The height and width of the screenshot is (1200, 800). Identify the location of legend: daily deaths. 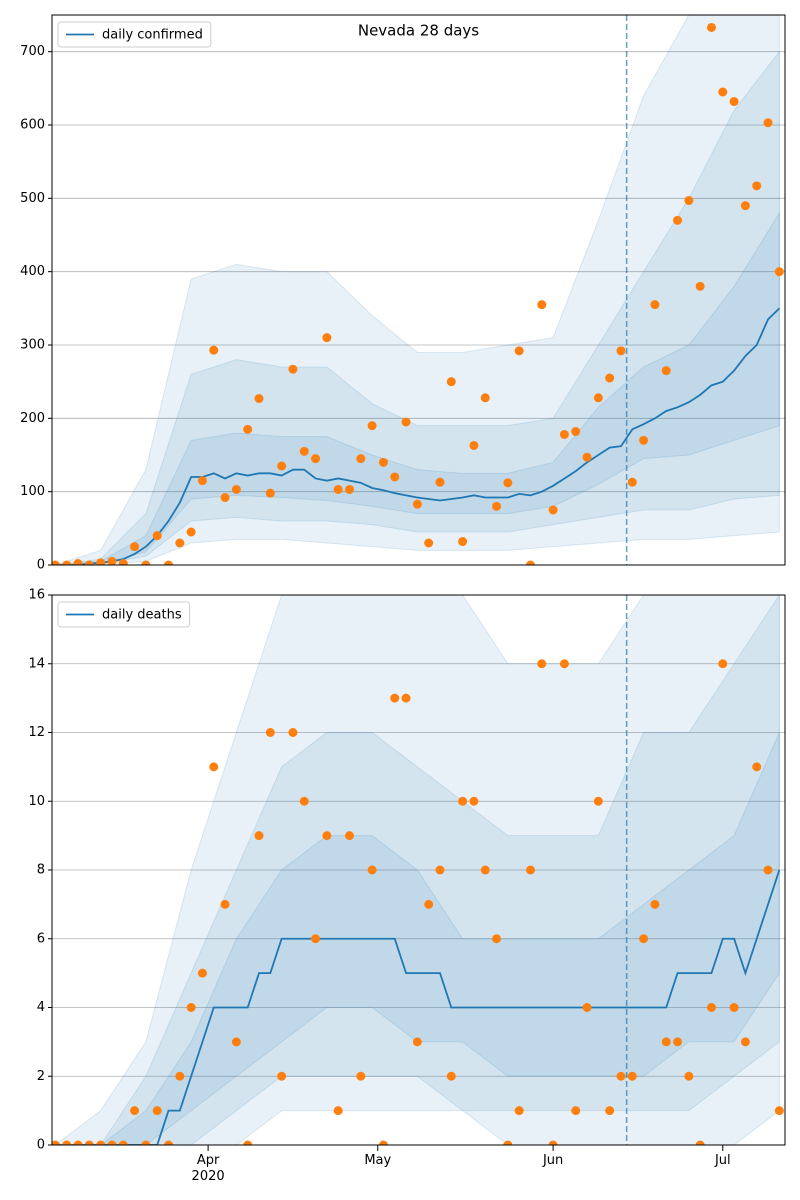
(124, 614).